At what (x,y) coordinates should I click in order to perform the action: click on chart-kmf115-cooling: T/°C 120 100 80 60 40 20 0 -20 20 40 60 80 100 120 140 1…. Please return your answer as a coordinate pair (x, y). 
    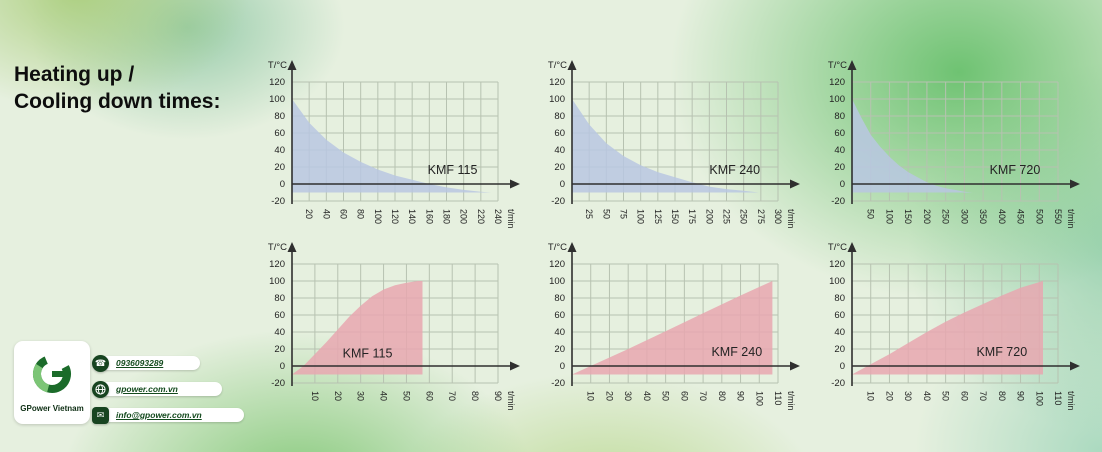
    Looking at the image, I should click on (393, 150).